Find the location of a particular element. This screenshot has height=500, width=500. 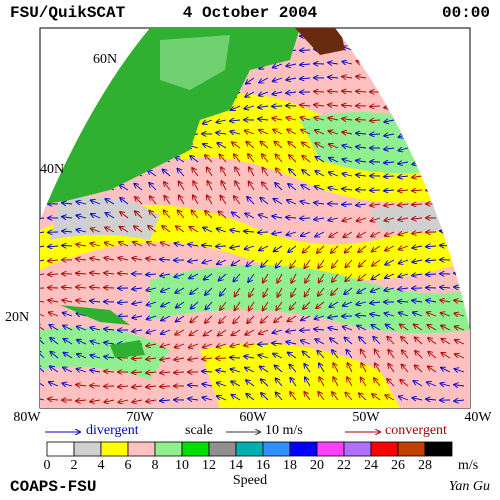

tick-label: 22 is located at coordinates (344, 465).